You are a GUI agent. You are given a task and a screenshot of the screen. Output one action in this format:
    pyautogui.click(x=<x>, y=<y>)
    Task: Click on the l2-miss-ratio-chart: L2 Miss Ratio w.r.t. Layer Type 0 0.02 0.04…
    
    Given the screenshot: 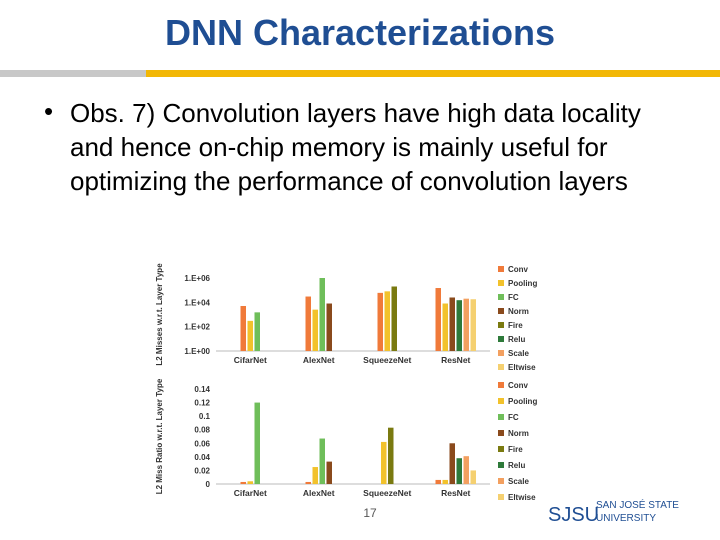 What is the action you would take?
    pyautogui.click(x=347, y=443)
    